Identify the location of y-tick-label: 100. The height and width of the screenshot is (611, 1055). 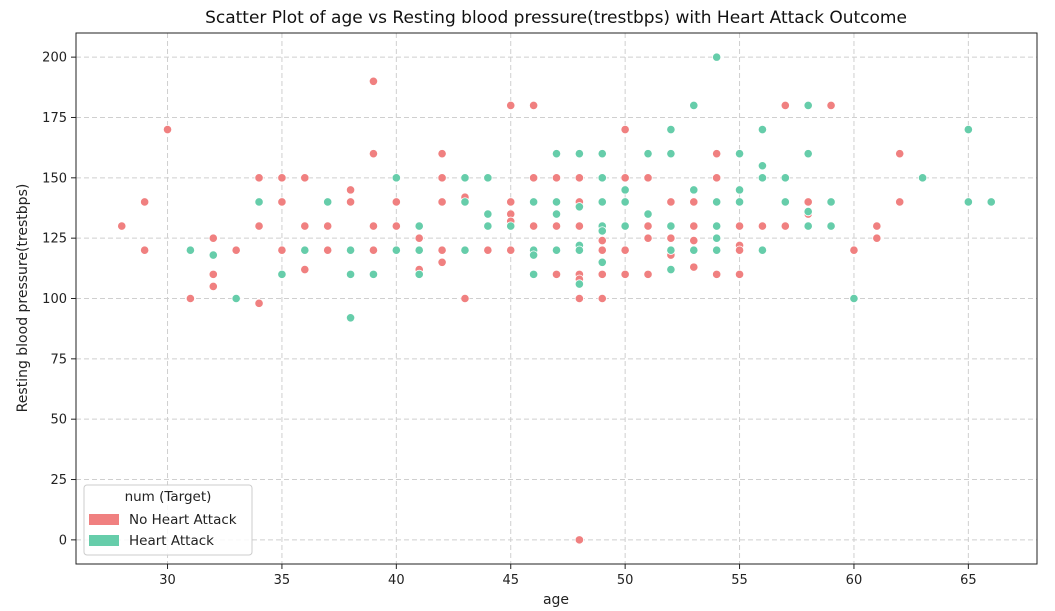
(54, 299).